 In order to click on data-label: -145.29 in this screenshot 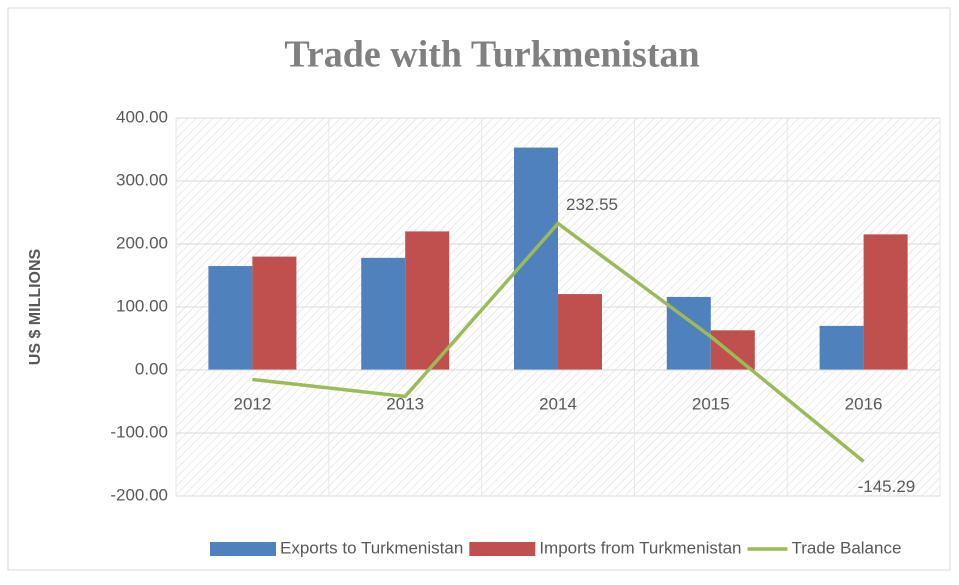, I will do `click(887, 486)`.